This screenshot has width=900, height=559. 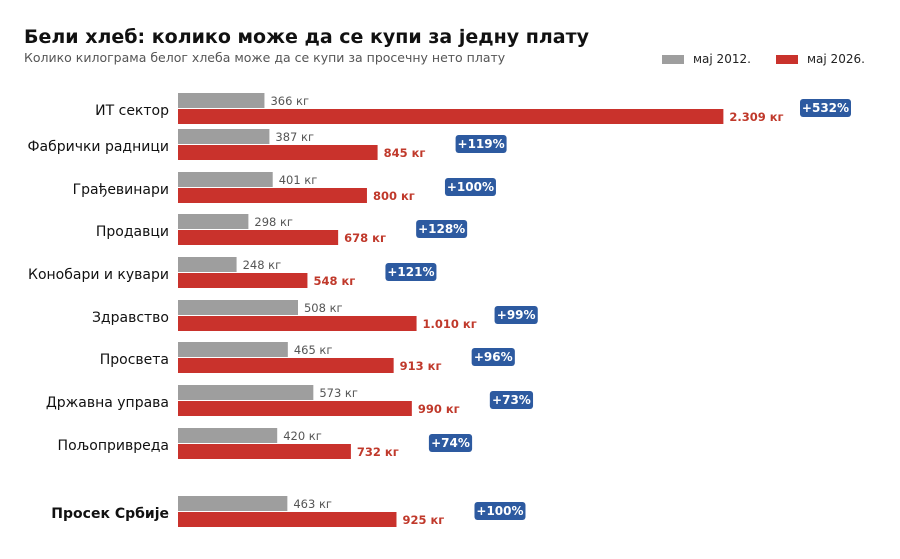 What do you see at coordinates (289, 101) in the screenshot?
I see `value-label-2012: 366 кг` at bounding box center [289, 101].